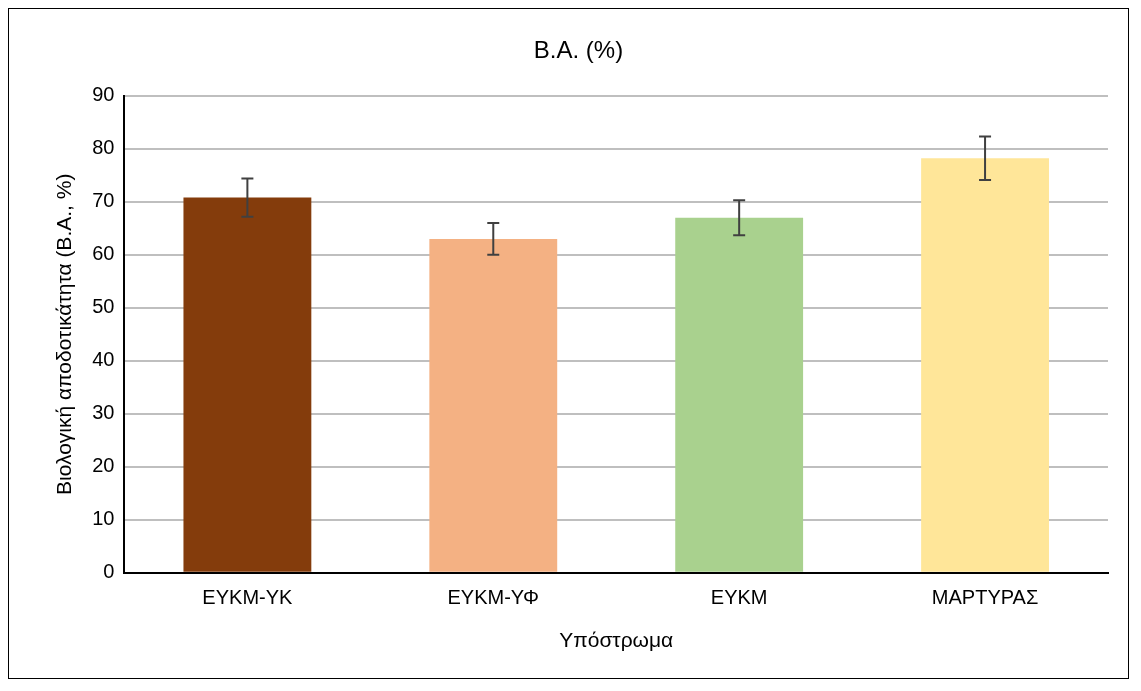 Image resolution: width=1141 pixels, height=691 pixels. What do you see at coordinates (103, 94) in the screenshot?
I see `y-tick-label: 90` at bounding box center [103, 94].